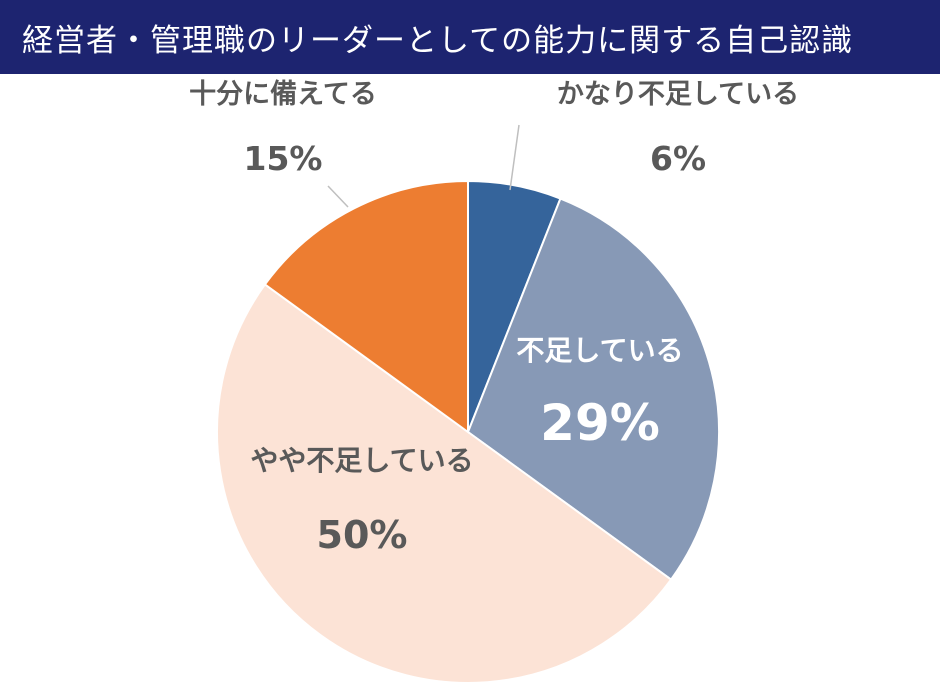  I want to click on title-bar: 経営者・管理職のリーダーとしての能力に関する自己認識, so click(470, 37).